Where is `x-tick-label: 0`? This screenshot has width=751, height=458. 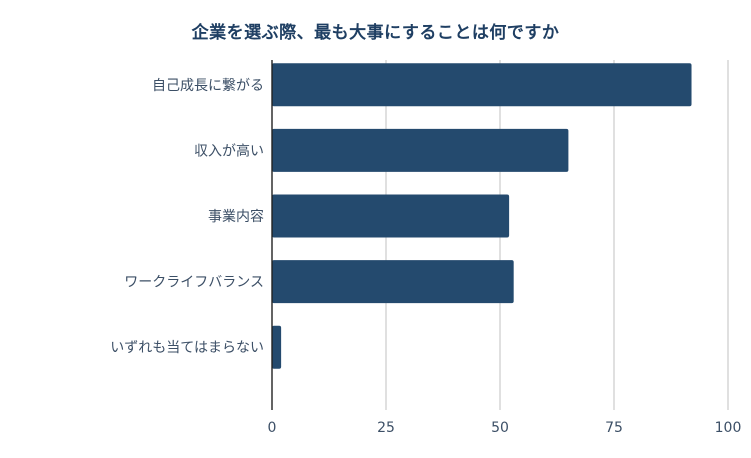
x-tick-label: 0 is located at coordinates (272, 428).